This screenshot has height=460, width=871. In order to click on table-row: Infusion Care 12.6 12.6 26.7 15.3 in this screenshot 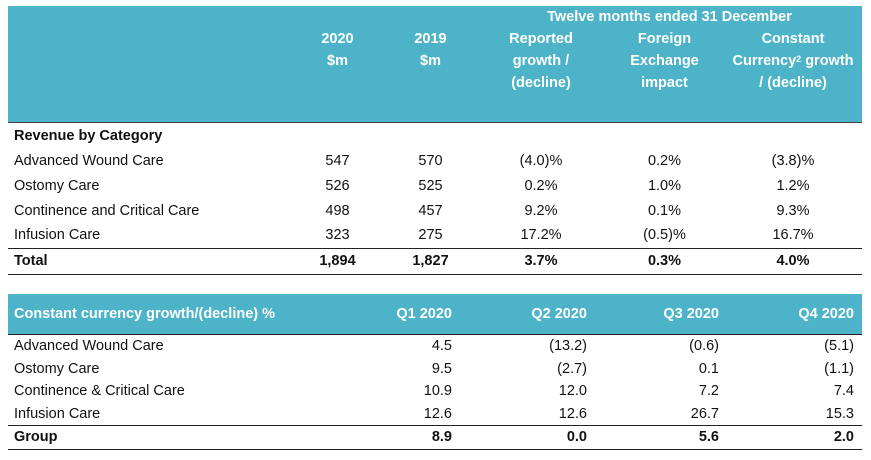, I will do `click(434, 413)`.